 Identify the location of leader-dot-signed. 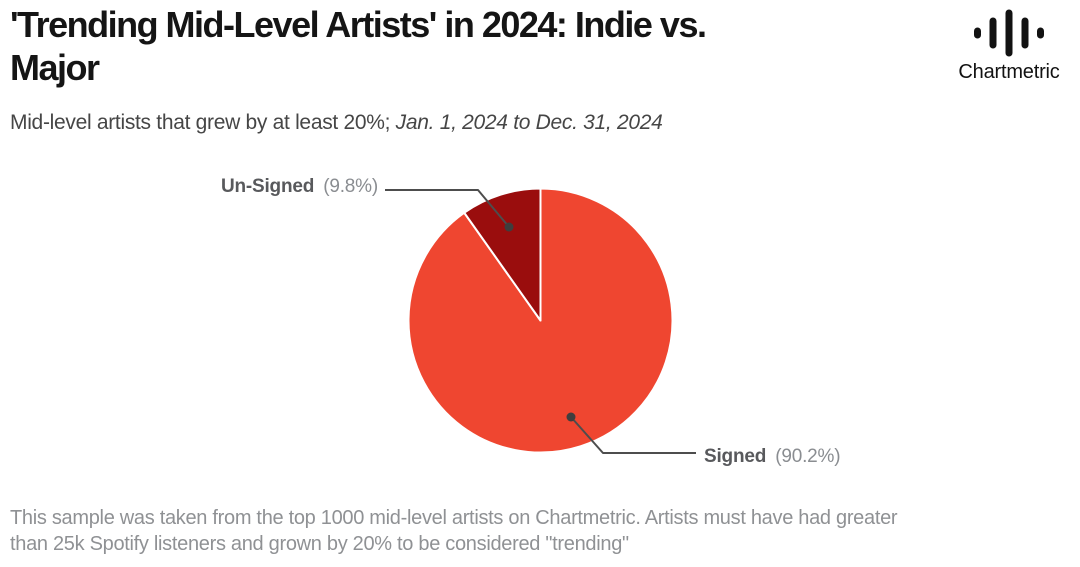
(571, 417).